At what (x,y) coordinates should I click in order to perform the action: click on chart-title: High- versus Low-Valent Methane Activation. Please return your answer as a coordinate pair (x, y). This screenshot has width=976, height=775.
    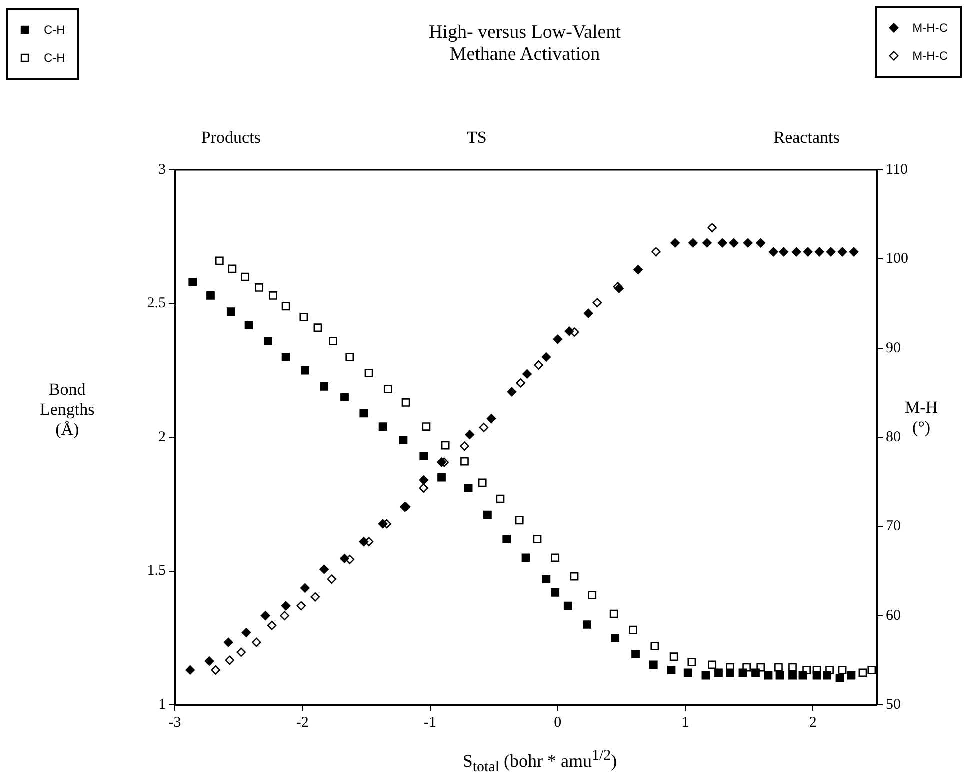
    Looking at the image, I should click on (525, 44).